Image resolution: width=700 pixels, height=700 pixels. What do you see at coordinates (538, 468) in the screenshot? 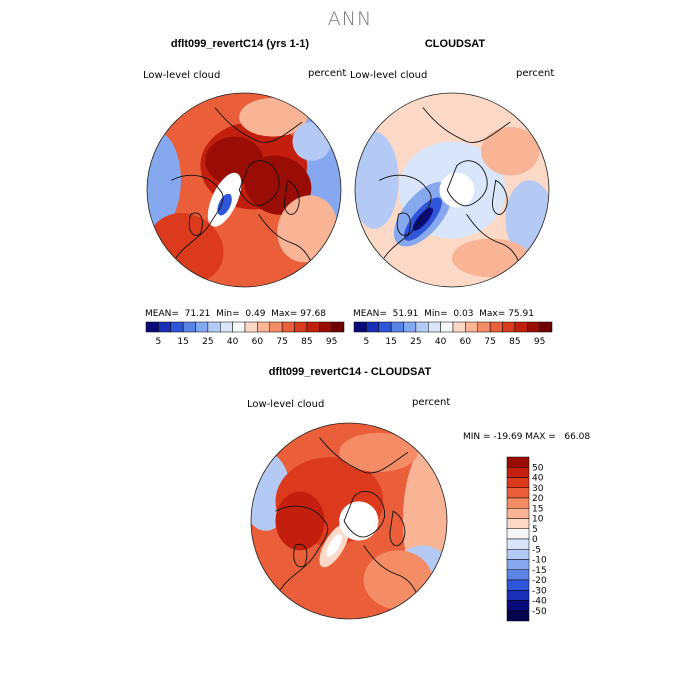
I see `panel3-colorbar-tick-label: 50` at bounding box center [538, 468].